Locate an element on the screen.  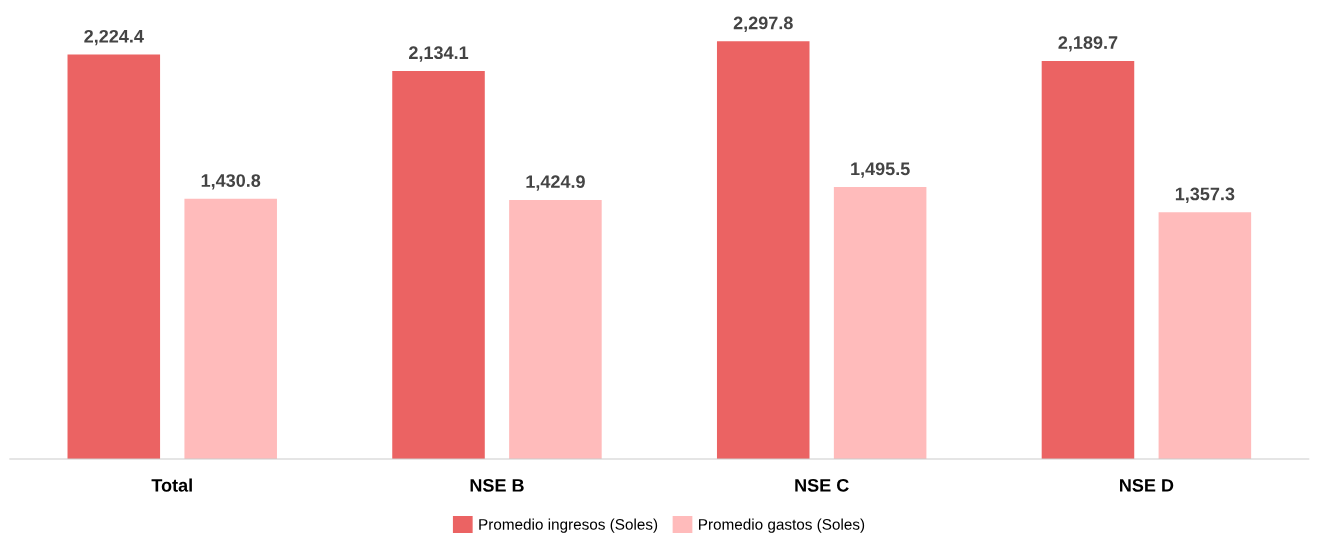
x-tick-label: NSE B is located at coordinates (497, 485).